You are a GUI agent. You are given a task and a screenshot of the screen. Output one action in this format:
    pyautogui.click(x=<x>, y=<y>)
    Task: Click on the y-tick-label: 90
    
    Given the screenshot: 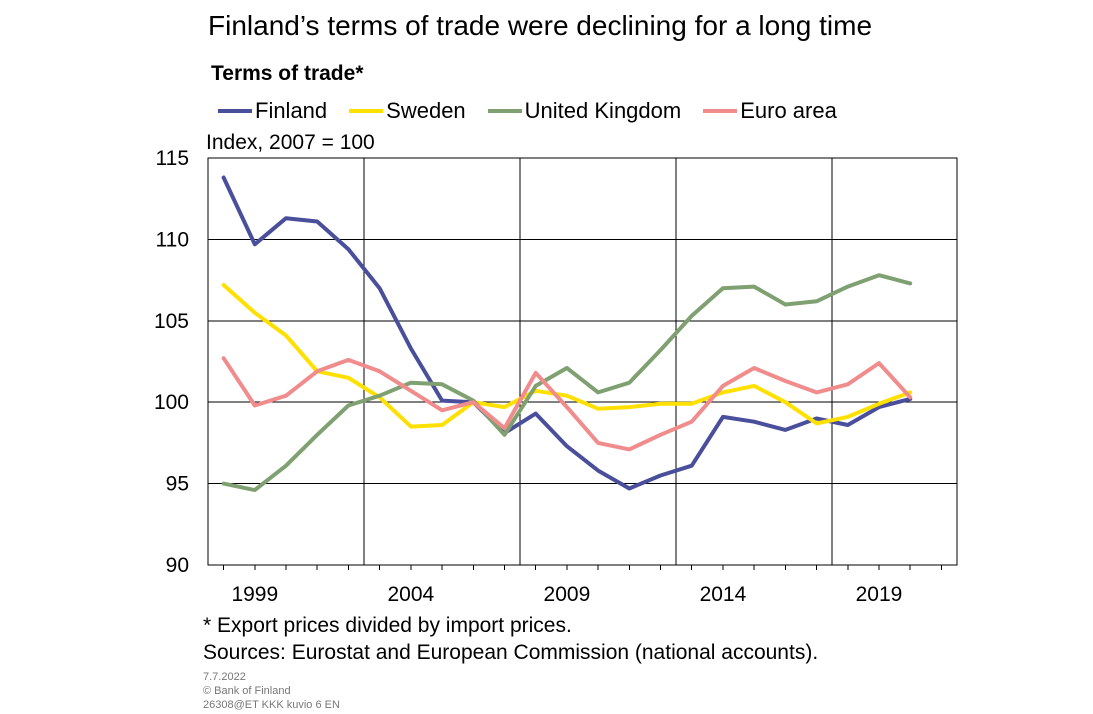 What is the action you would take?
    pyautogui.click(x=177, y=565)
    